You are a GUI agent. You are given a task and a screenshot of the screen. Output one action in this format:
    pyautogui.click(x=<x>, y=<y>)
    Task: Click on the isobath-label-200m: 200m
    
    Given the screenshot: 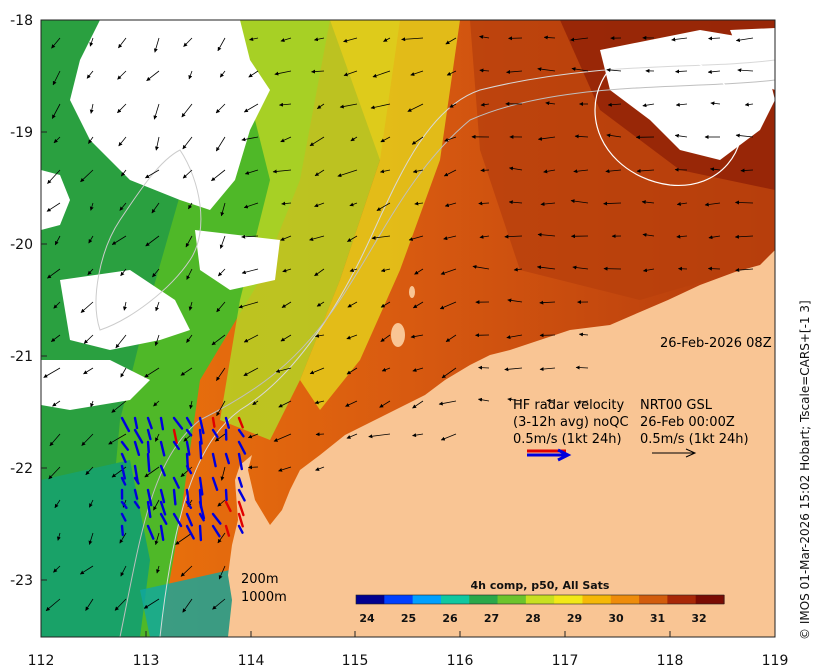 What is the action you would take?
    pyautogui.click(x=259, y=579)
    